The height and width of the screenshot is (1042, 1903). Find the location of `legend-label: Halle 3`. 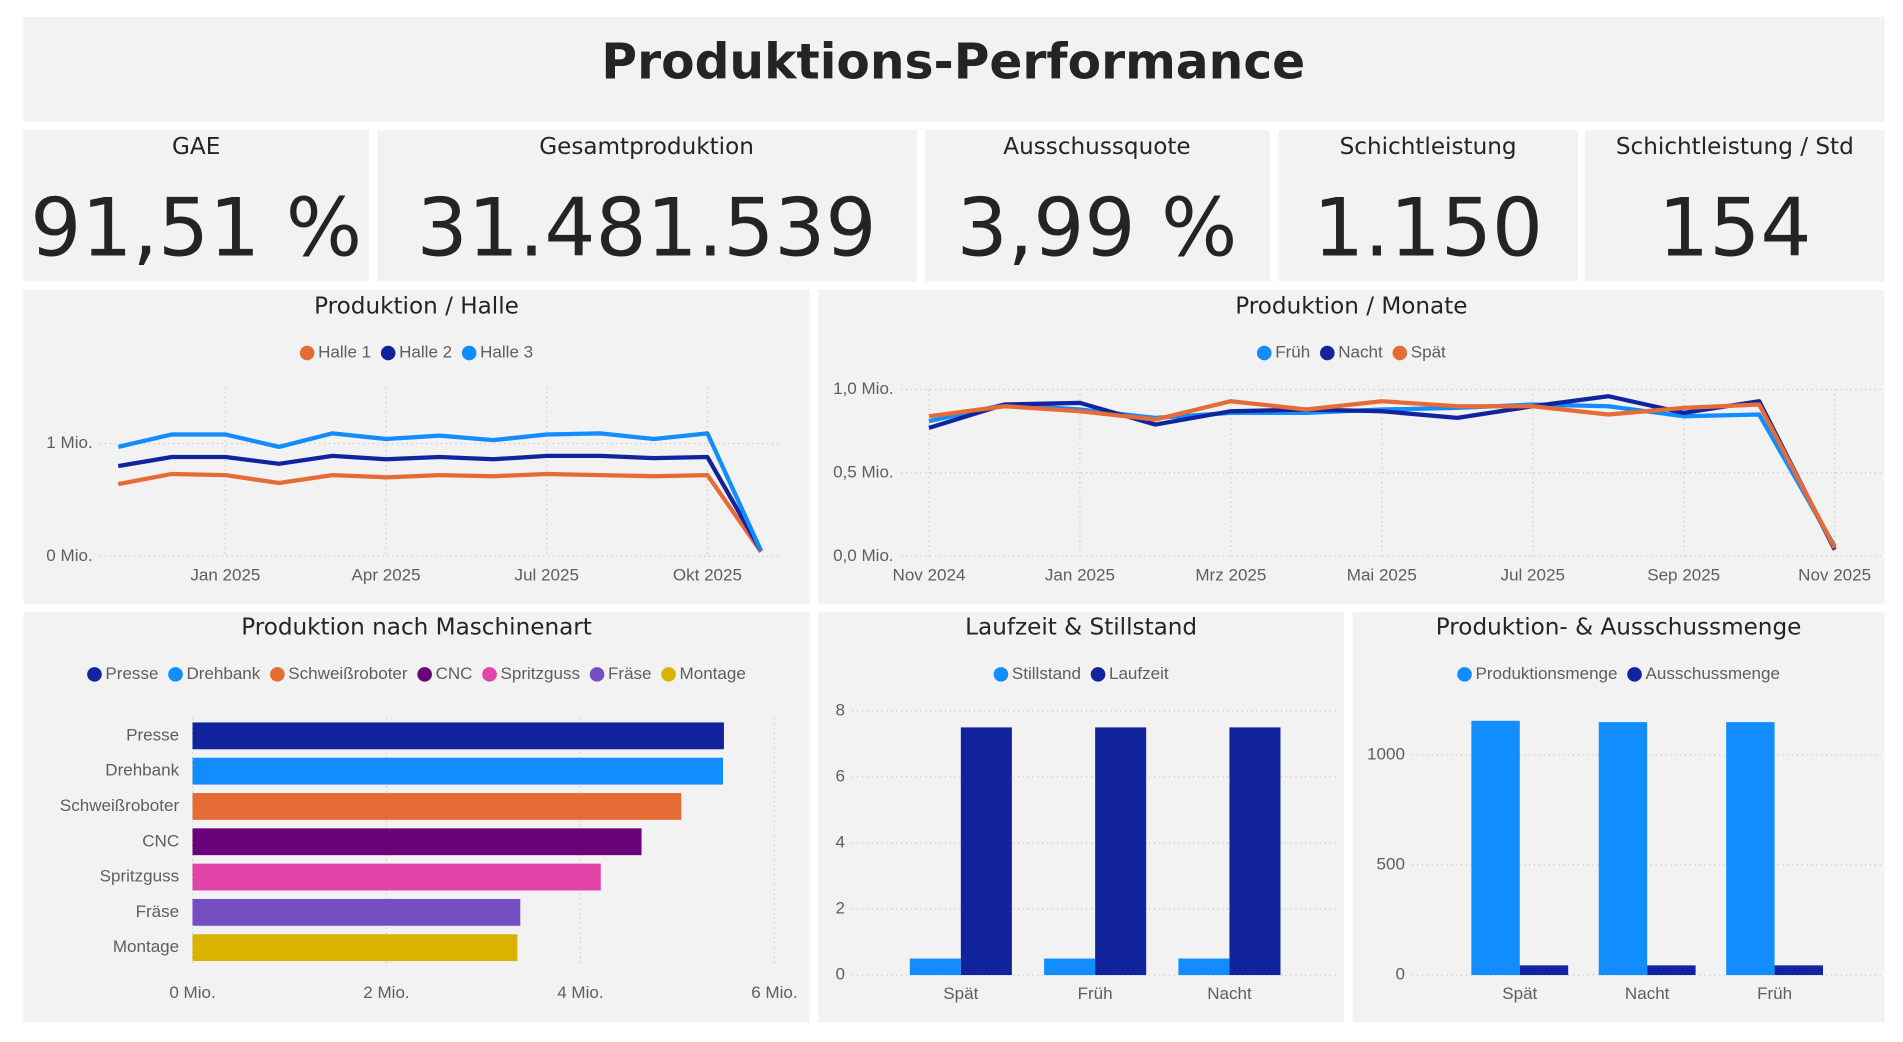

legend-label: Halle 3 is located at coordinates (506, 352).